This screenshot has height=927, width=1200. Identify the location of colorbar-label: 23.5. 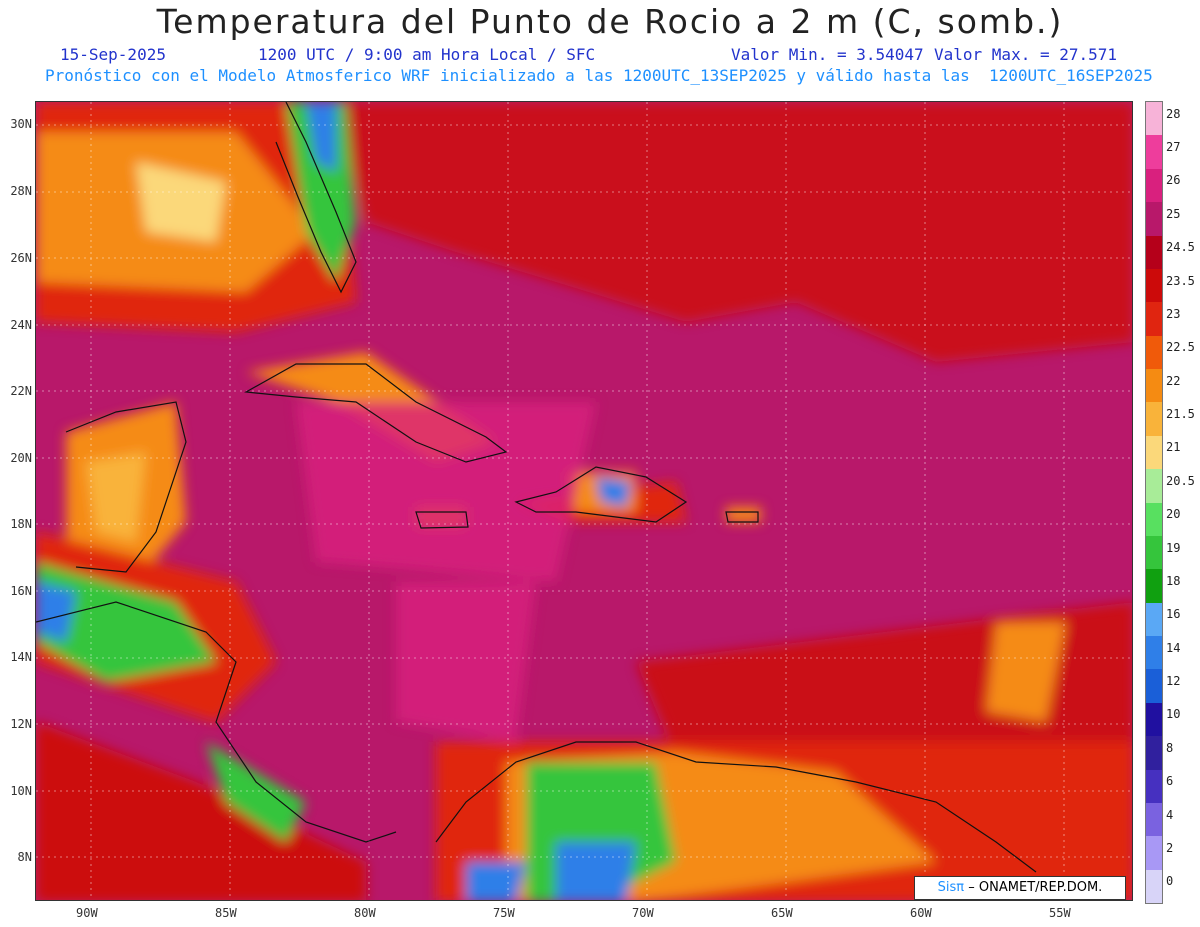
(1180, 280).